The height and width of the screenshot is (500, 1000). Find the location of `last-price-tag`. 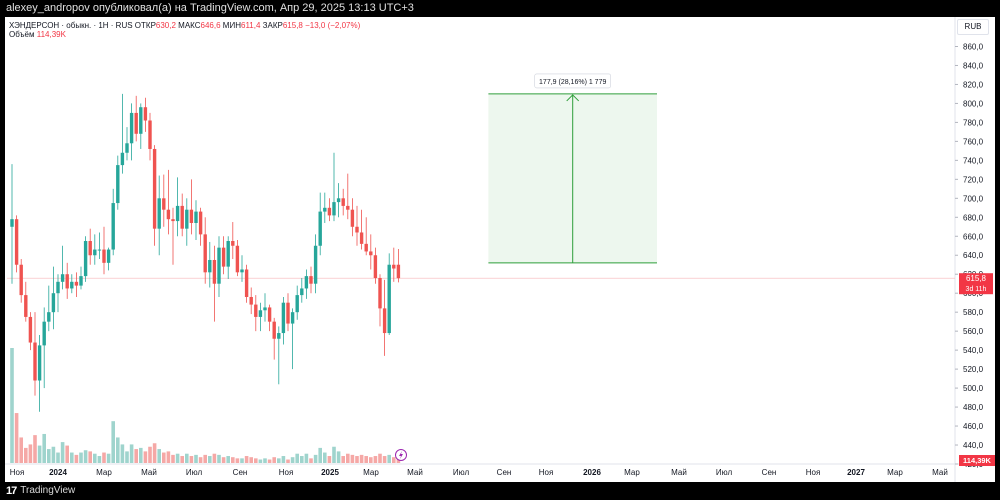

last-price-tag is located at coordinates (976, 284).